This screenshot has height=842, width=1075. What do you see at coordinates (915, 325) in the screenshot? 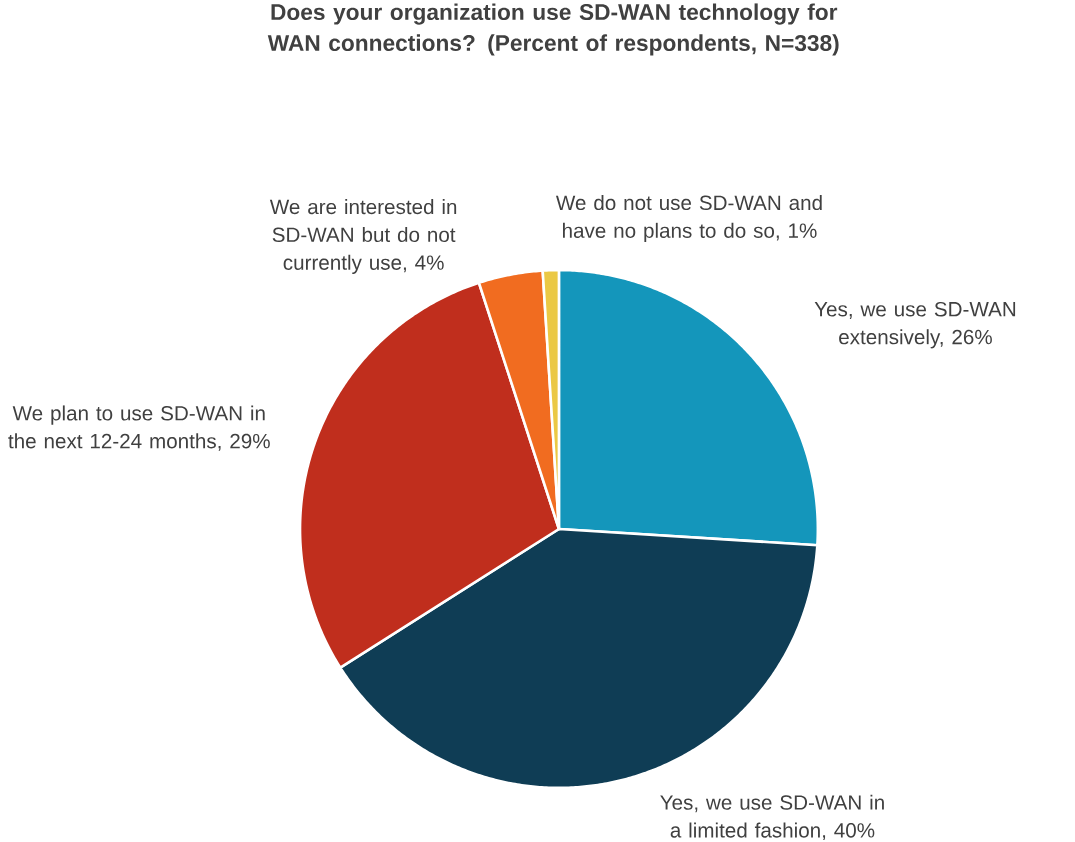
I see `slice-label: Yes, we use SD-WAN extensively, 26%` at bounding box center [915, 325].